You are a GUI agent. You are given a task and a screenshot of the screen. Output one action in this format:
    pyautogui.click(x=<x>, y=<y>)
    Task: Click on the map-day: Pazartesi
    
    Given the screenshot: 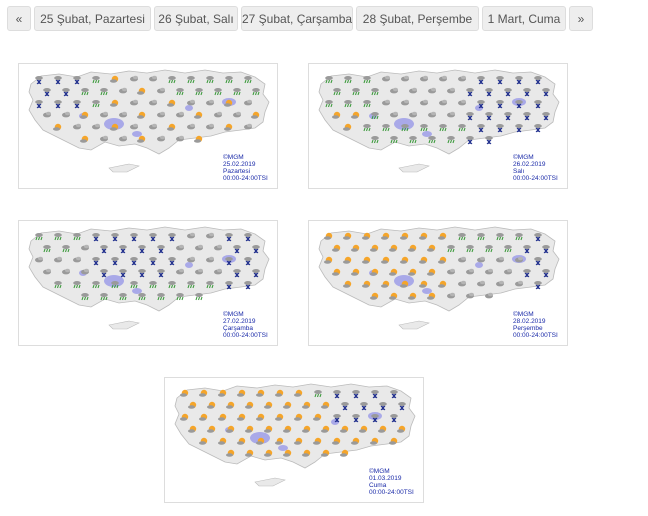 What is the action you would take?
    pyautogui.click(x=237, y=171)
    